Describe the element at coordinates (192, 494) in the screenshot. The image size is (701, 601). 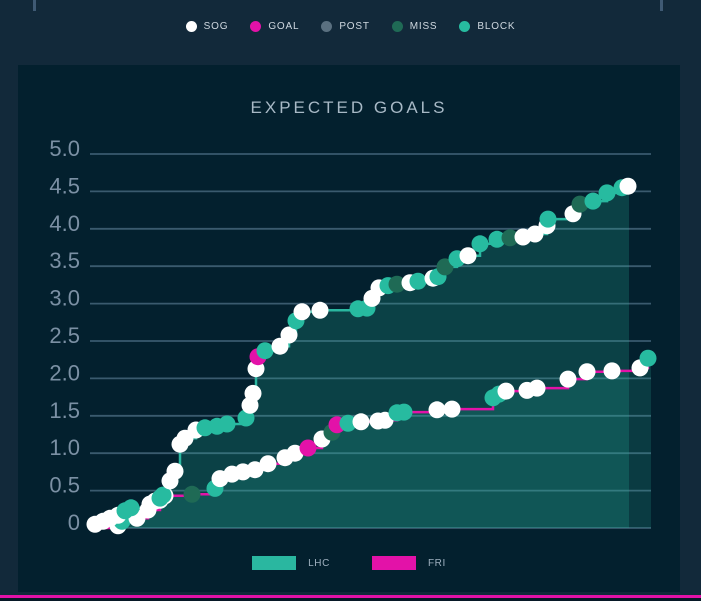
I see `fri-event-dot-miss` at that location.